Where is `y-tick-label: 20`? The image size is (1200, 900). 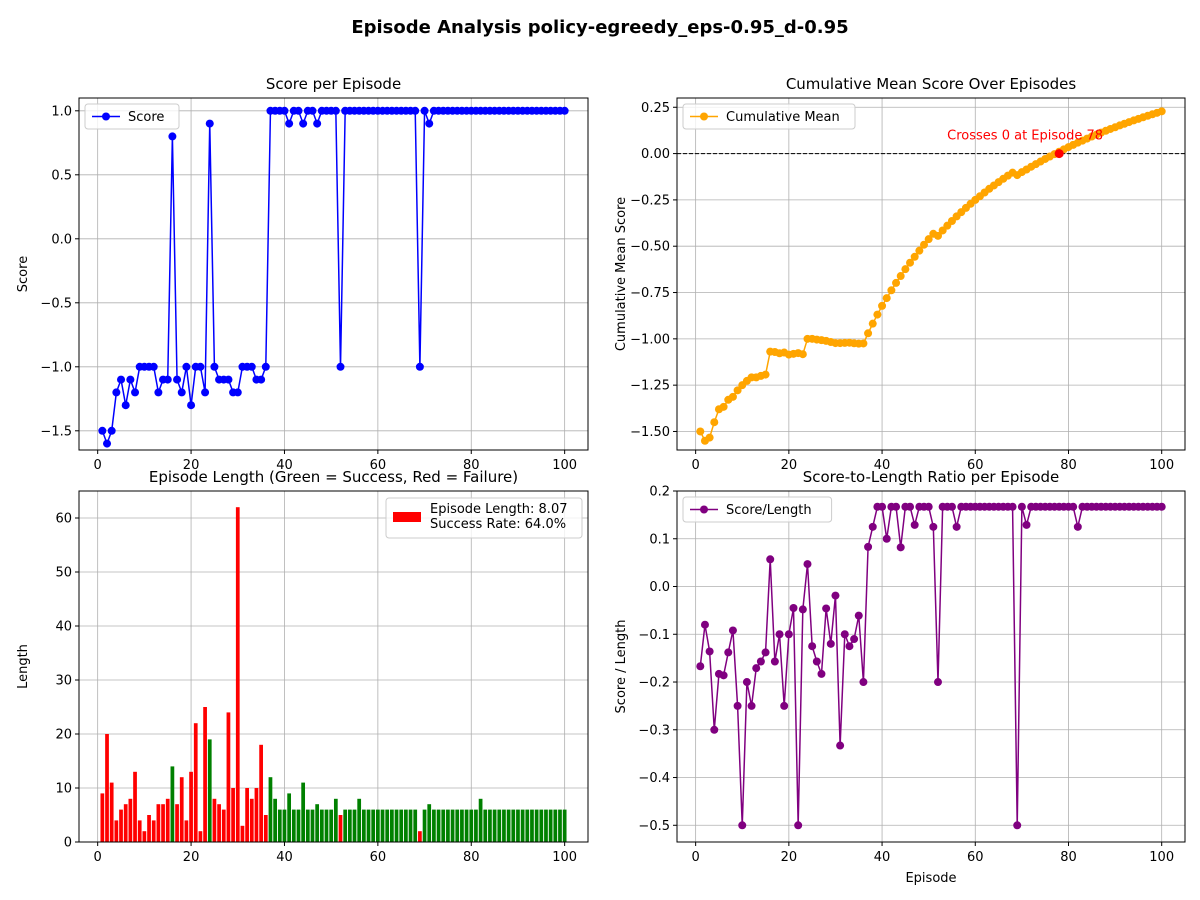
y-tick-label: 20 is located at coordinates (63, 735).